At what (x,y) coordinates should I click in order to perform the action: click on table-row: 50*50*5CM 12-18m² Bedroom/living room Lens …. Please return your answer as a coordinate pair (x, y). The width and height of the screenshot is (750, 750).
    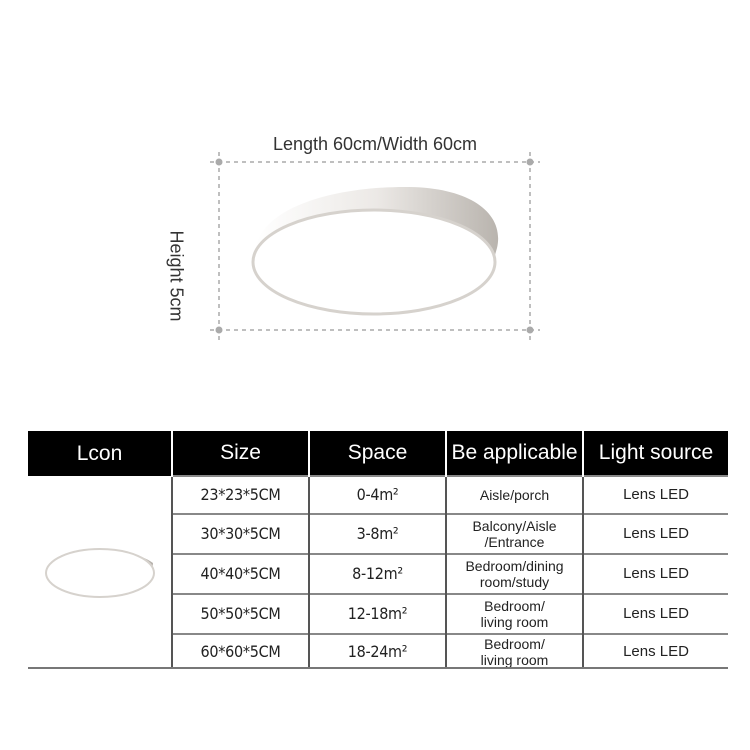
    Looking at the image, I should click on (378, 613).